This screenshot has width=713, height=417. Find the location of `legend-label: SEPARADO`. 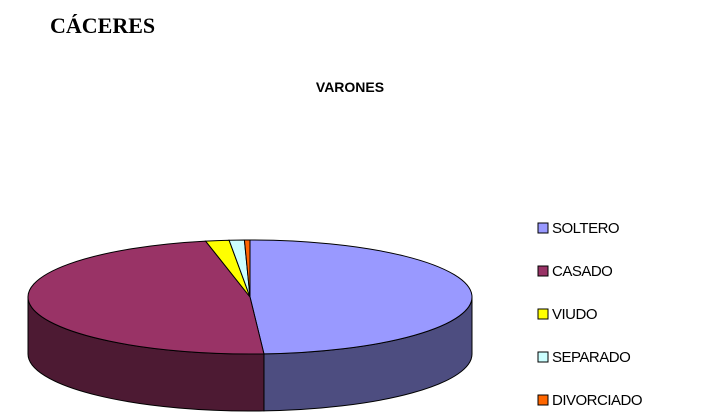

legend-label: SEPARADO is located at coordinates (591, 357).